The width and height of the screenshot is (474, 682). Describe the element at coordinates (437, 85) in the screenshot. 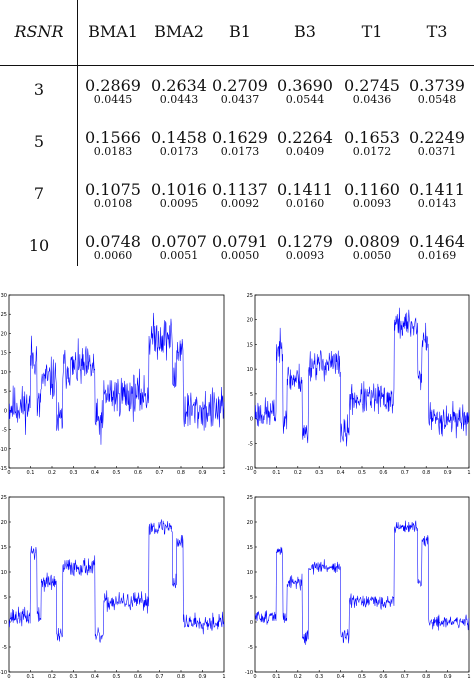

I see `mean-value: 0.3739` at that location.